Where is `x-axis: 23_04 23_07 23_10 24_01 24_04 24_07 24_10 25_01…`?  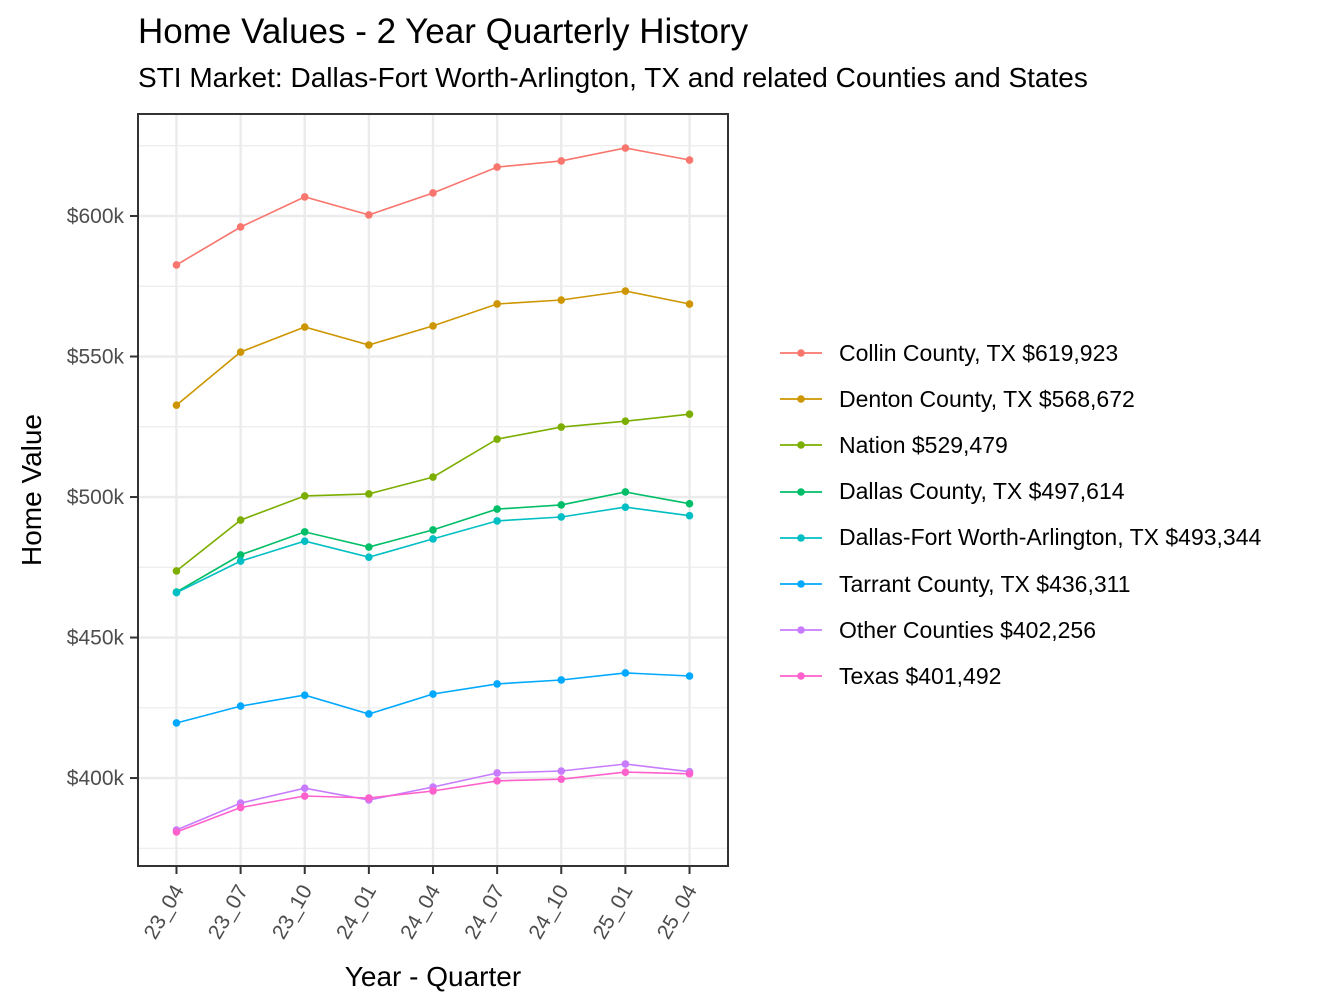
x-axis: 23_04 23_07 23_10 24_01 24_04 24_07 24_10 25_01… is located at coordinates (421, 904).